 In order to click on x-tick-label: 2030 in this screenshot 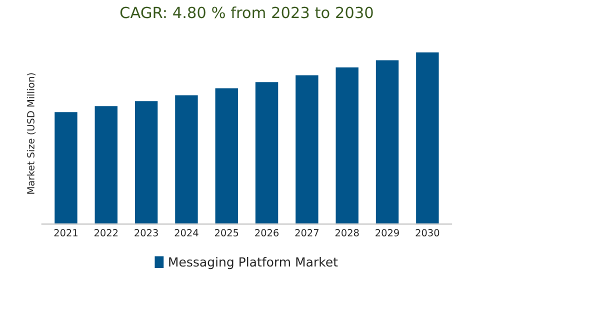, I will do `click(428, 232)`.